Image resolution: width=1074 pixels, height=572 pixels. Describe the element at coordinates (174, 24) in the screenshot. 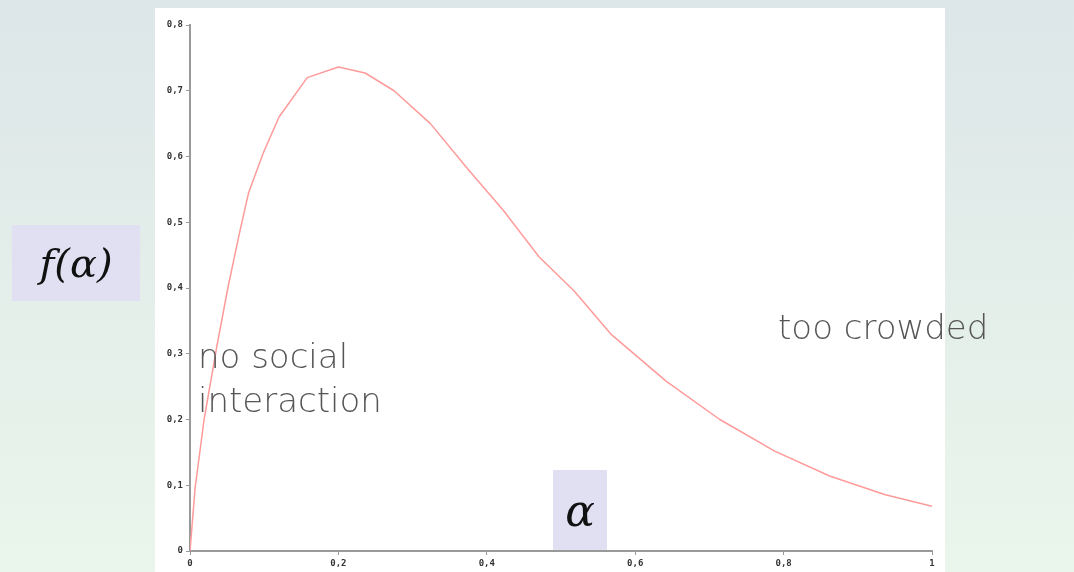

I see `y-tick-label: 0,8` at that location.